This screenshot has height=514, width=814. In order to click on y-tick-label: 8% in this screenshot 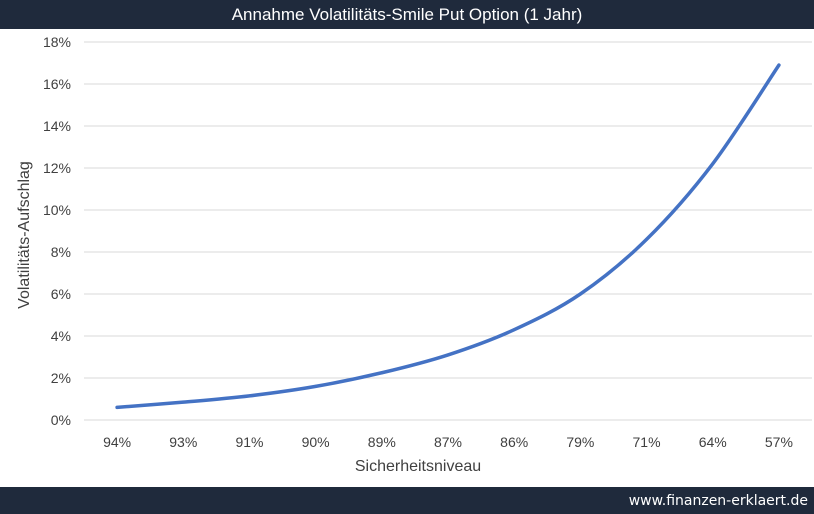, I will do `click(61, 252)`.